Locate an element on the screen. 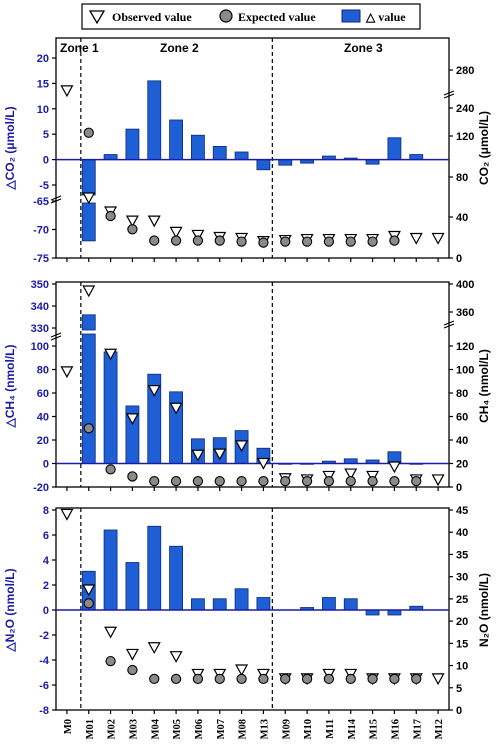 The height and width of the screenshot is (746, 498). n2o-left-tick-label: 0 is located at coordinates (46, 611).